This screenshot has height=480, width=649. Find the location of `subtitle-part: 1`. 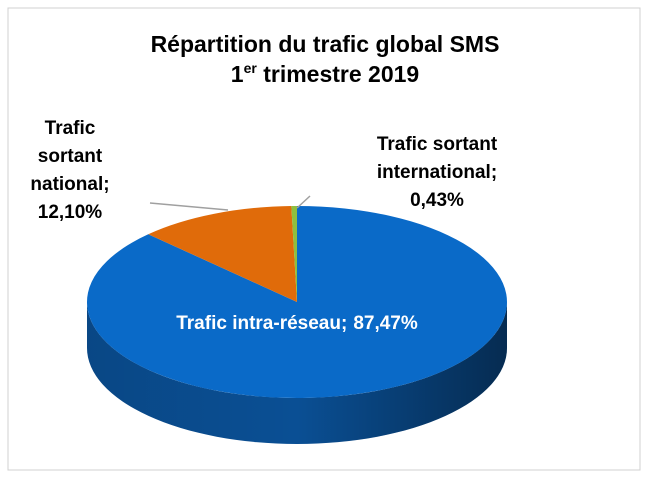

subtitle-part: 1 is located at coordinates (237, 74).